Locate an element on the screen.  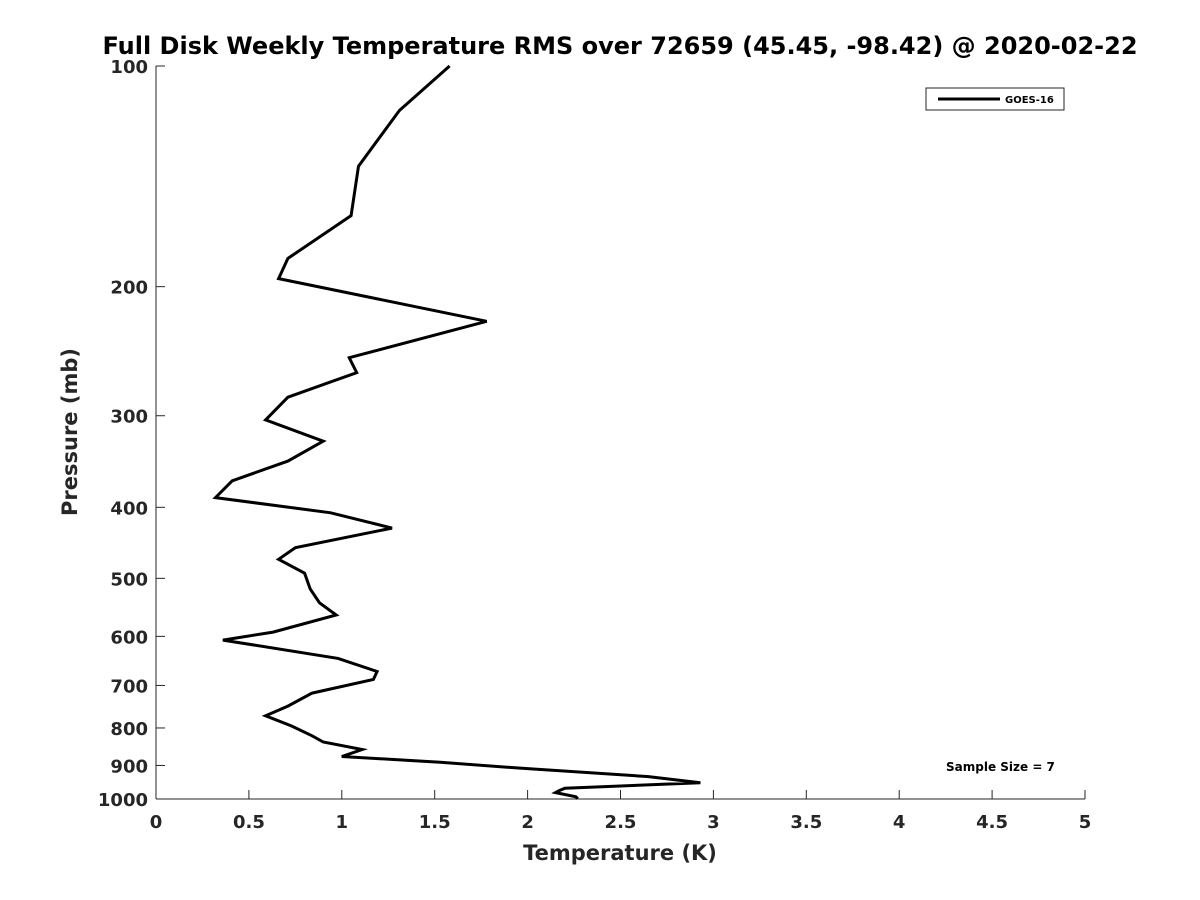
x-tick-label: 2 is located at coordinates (527, 822).